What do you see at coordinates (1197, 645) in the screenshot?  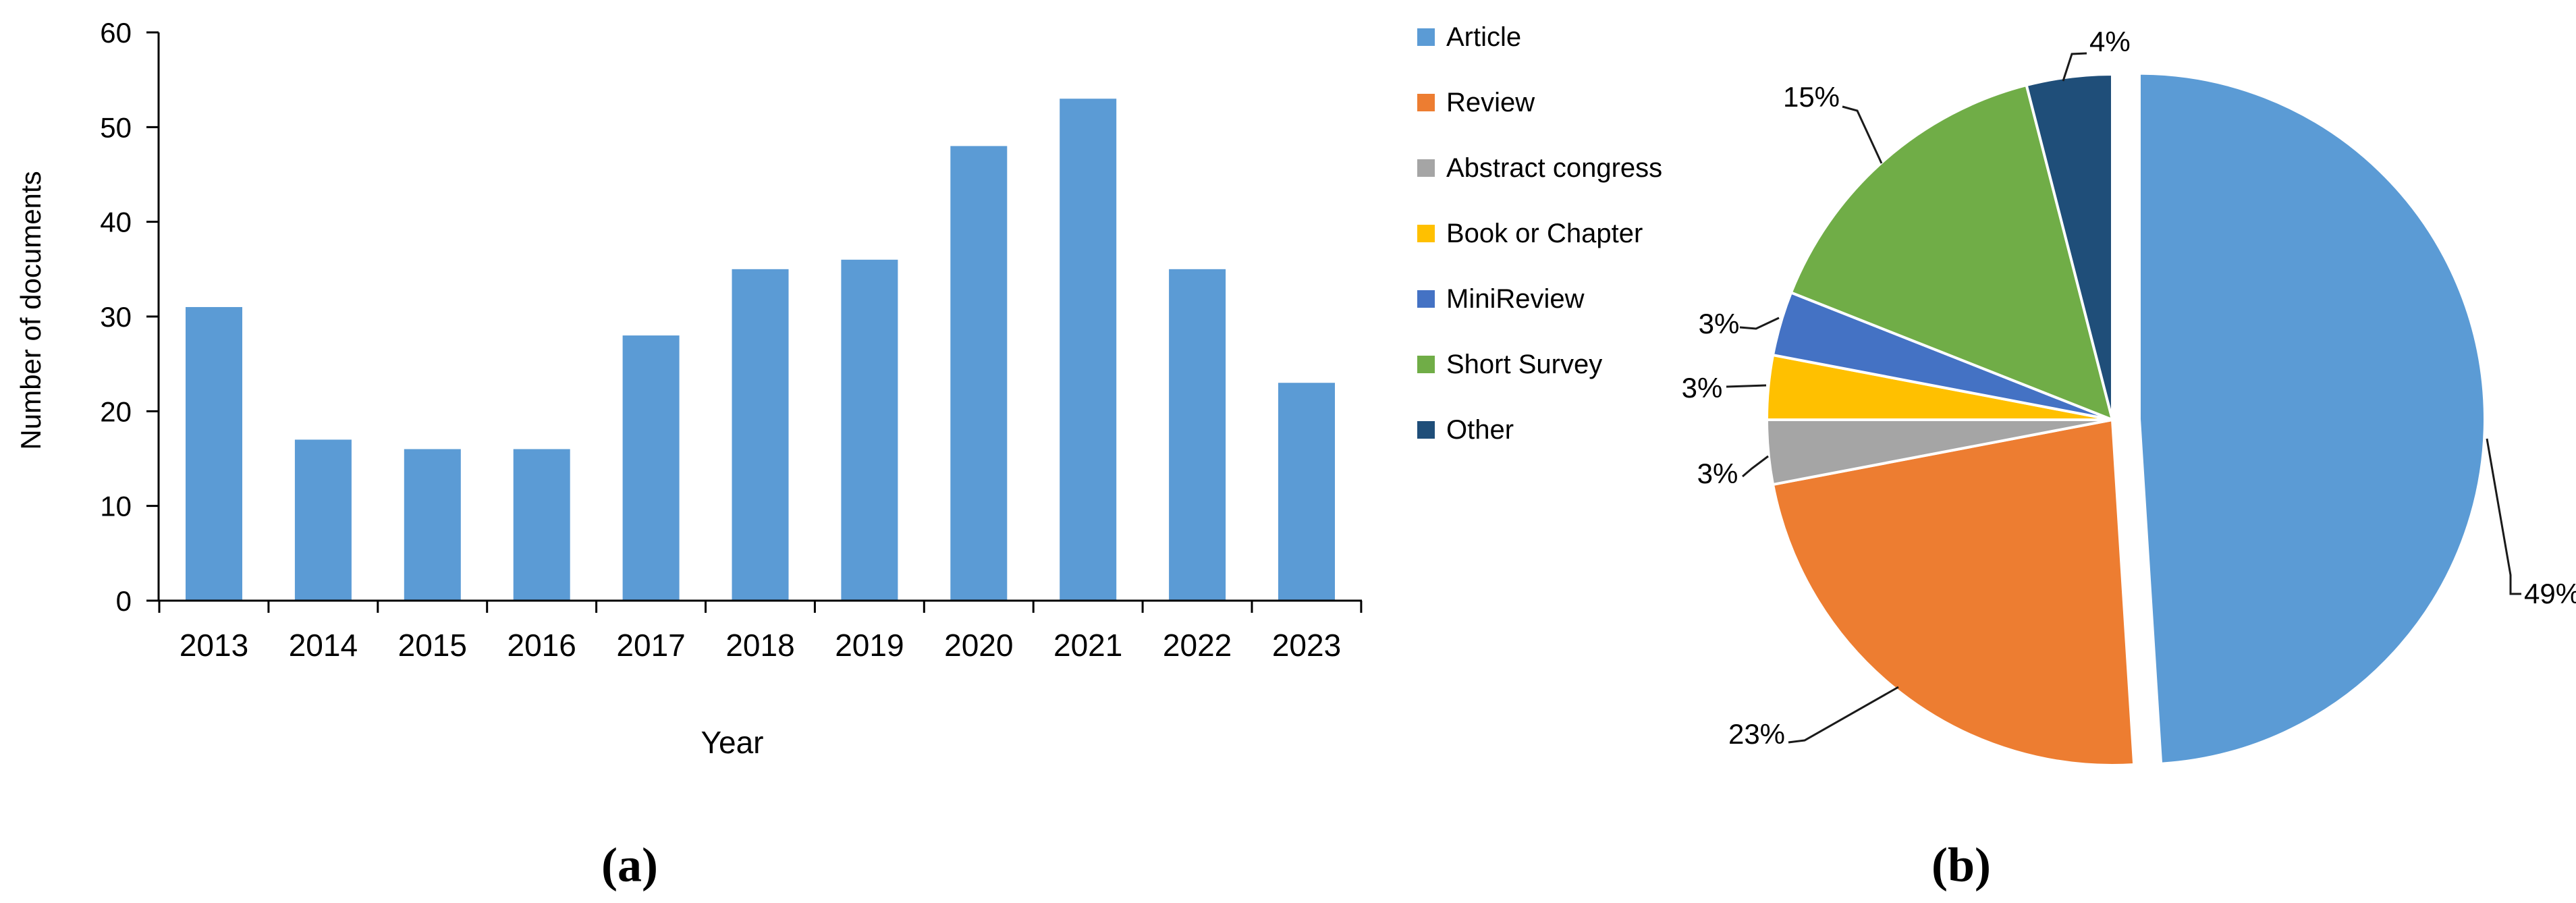 I see `x-axis-label-2022: 2022` at bounding box center [1197, 645].